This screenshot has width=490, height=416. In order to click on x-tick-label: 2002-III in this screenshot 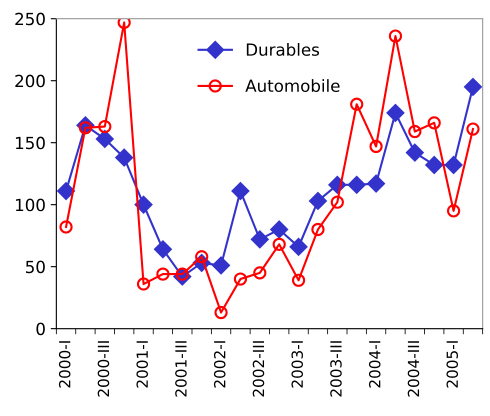, I will do `click(258, 369)`.